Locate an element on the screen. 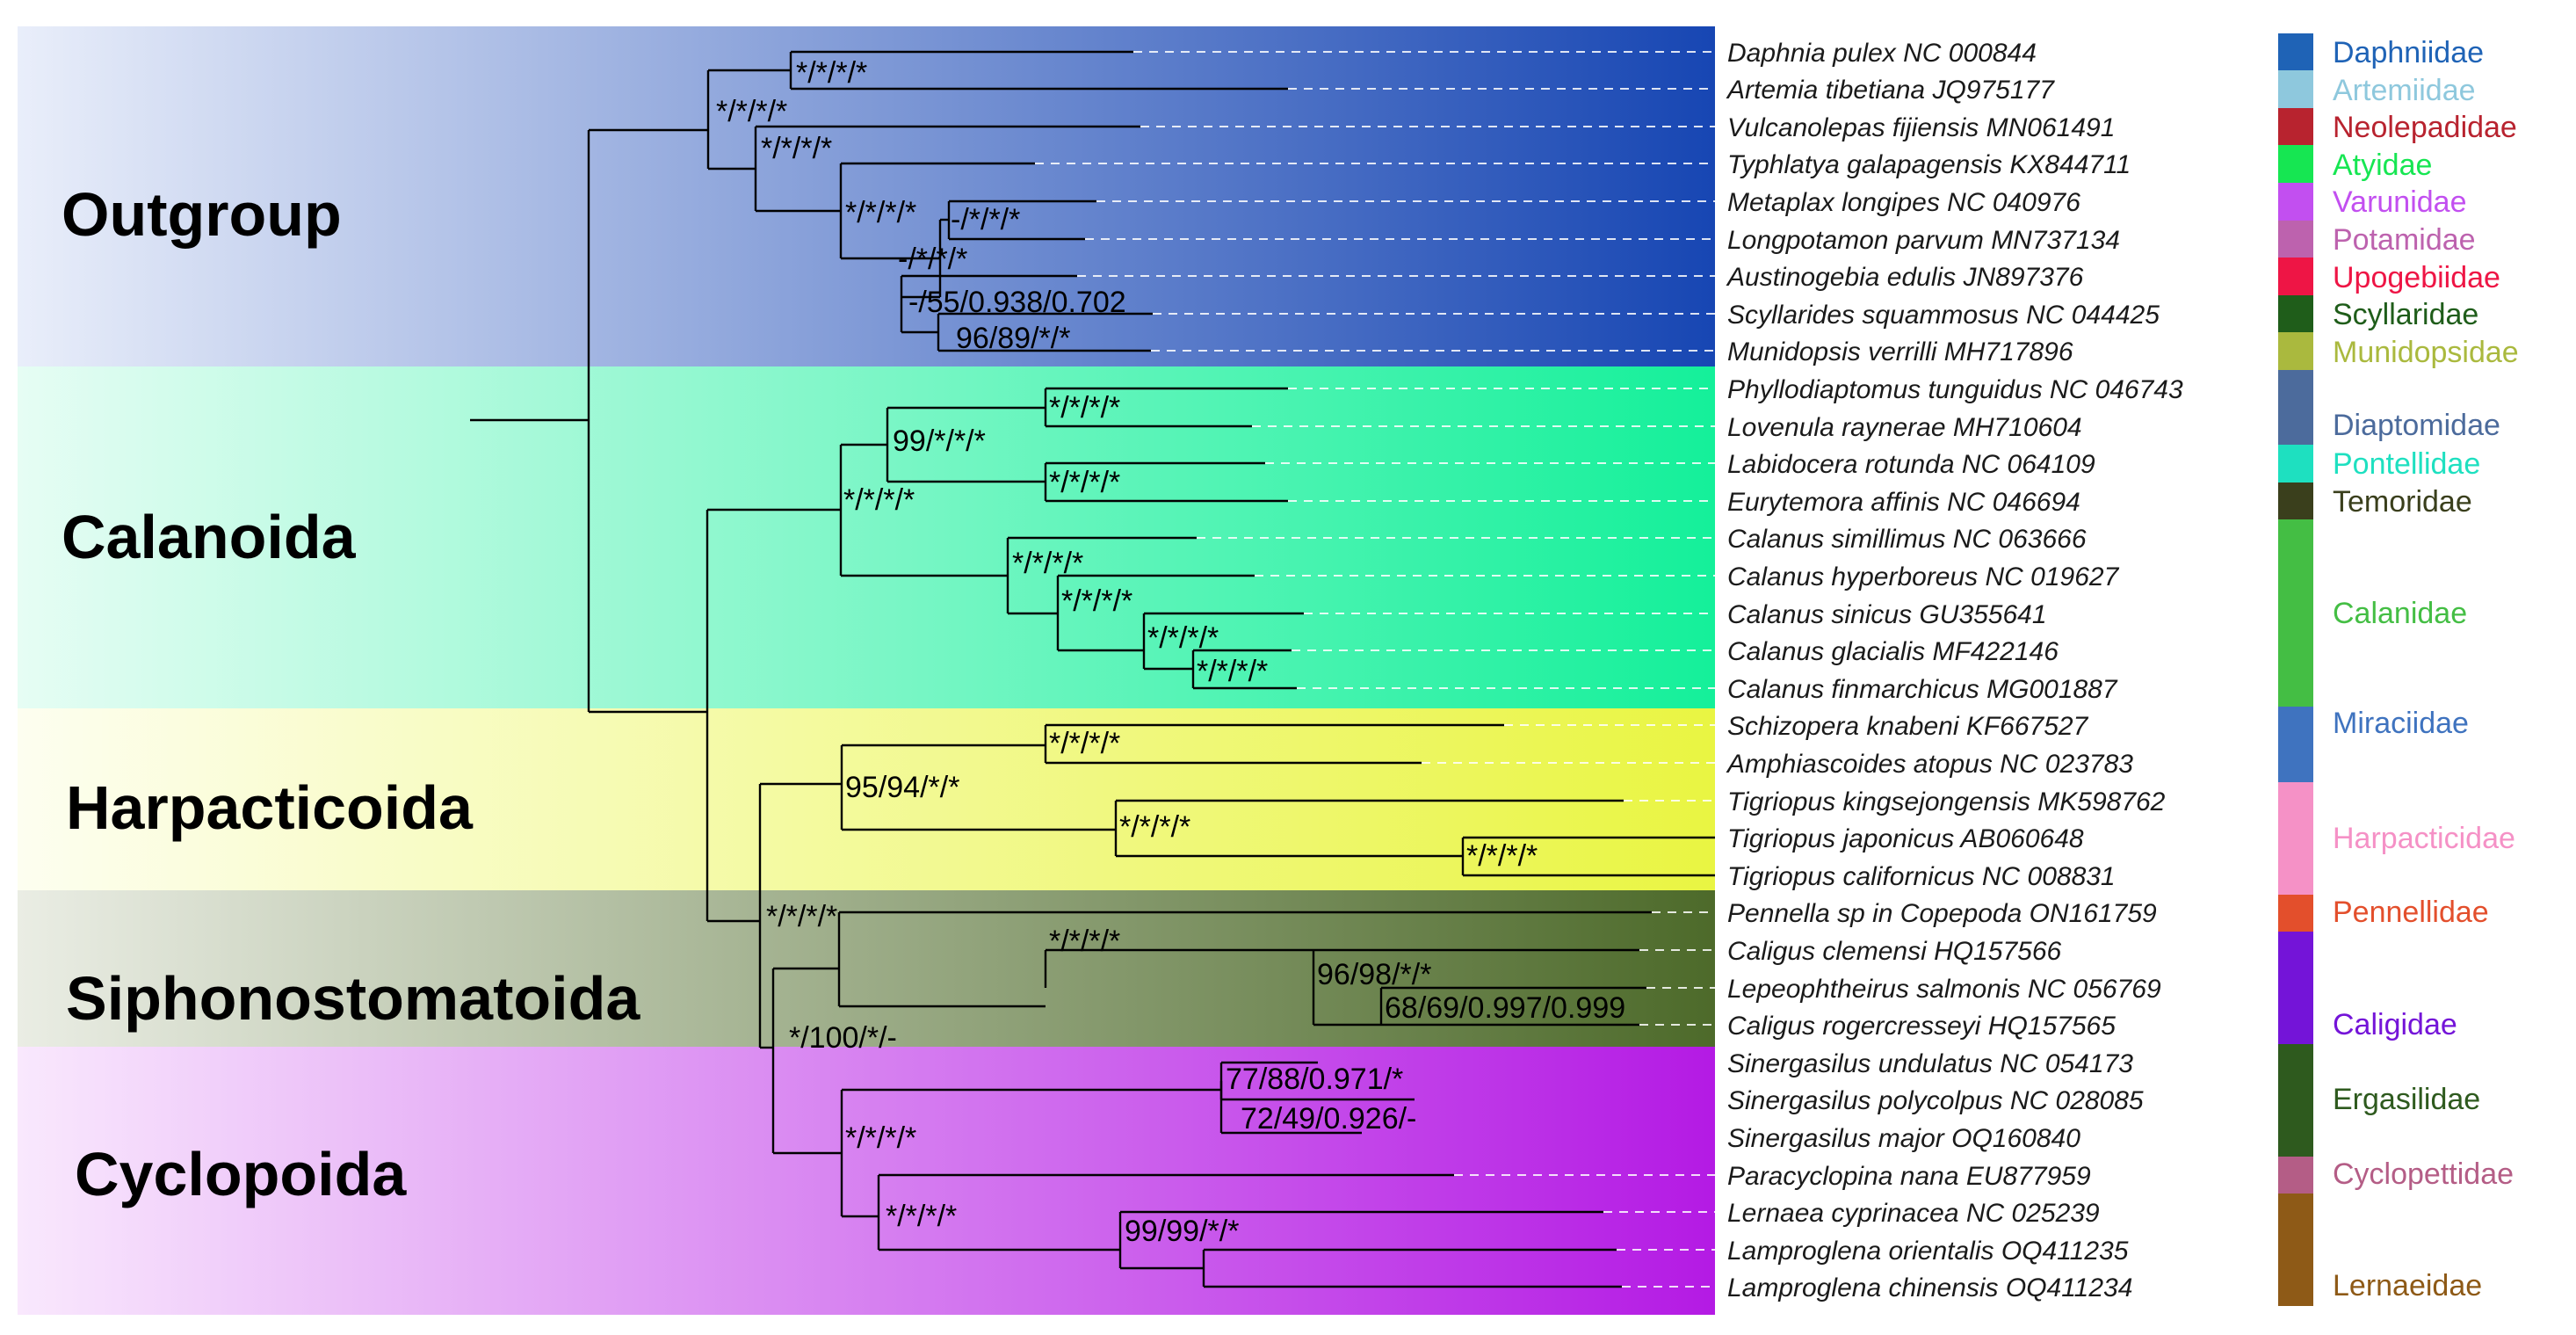 This screenshot has height=1335, width=2576. taxon-label: Amphiascoides atopus NC 023783 is located at coordinates (1929, 764).